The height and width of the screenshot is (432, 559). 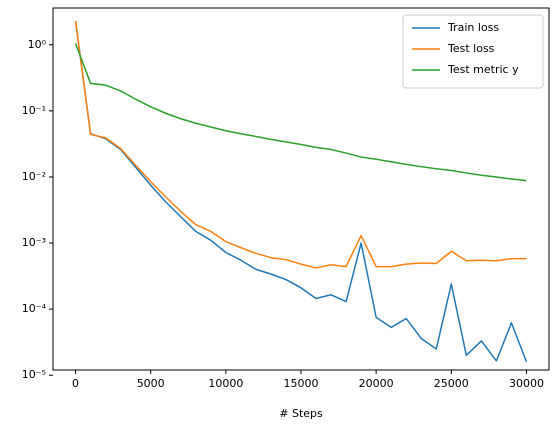 What do you see at coordinates (37, 44) in the screenshot?
I see `y-tick-label: 10⁰` at bounding box center [37, 44].